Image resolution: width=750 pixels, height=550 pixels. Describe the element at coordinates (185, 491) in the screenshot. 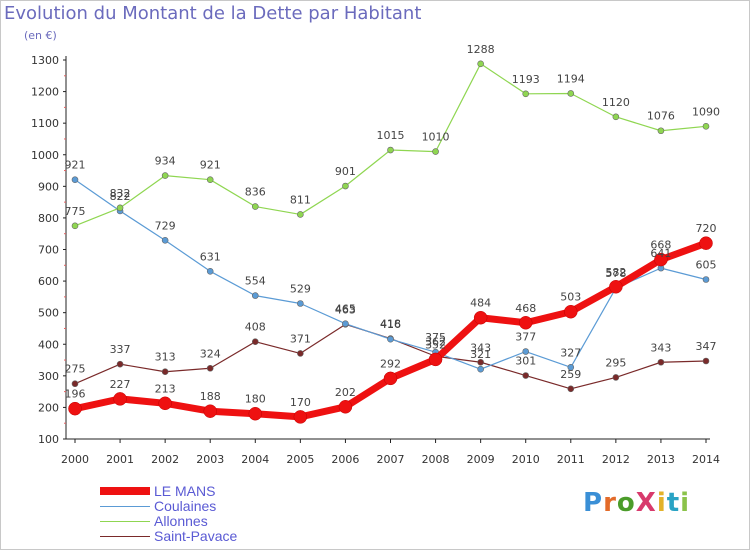

I see `legend-label-le-mans: LE MANS` at that location.